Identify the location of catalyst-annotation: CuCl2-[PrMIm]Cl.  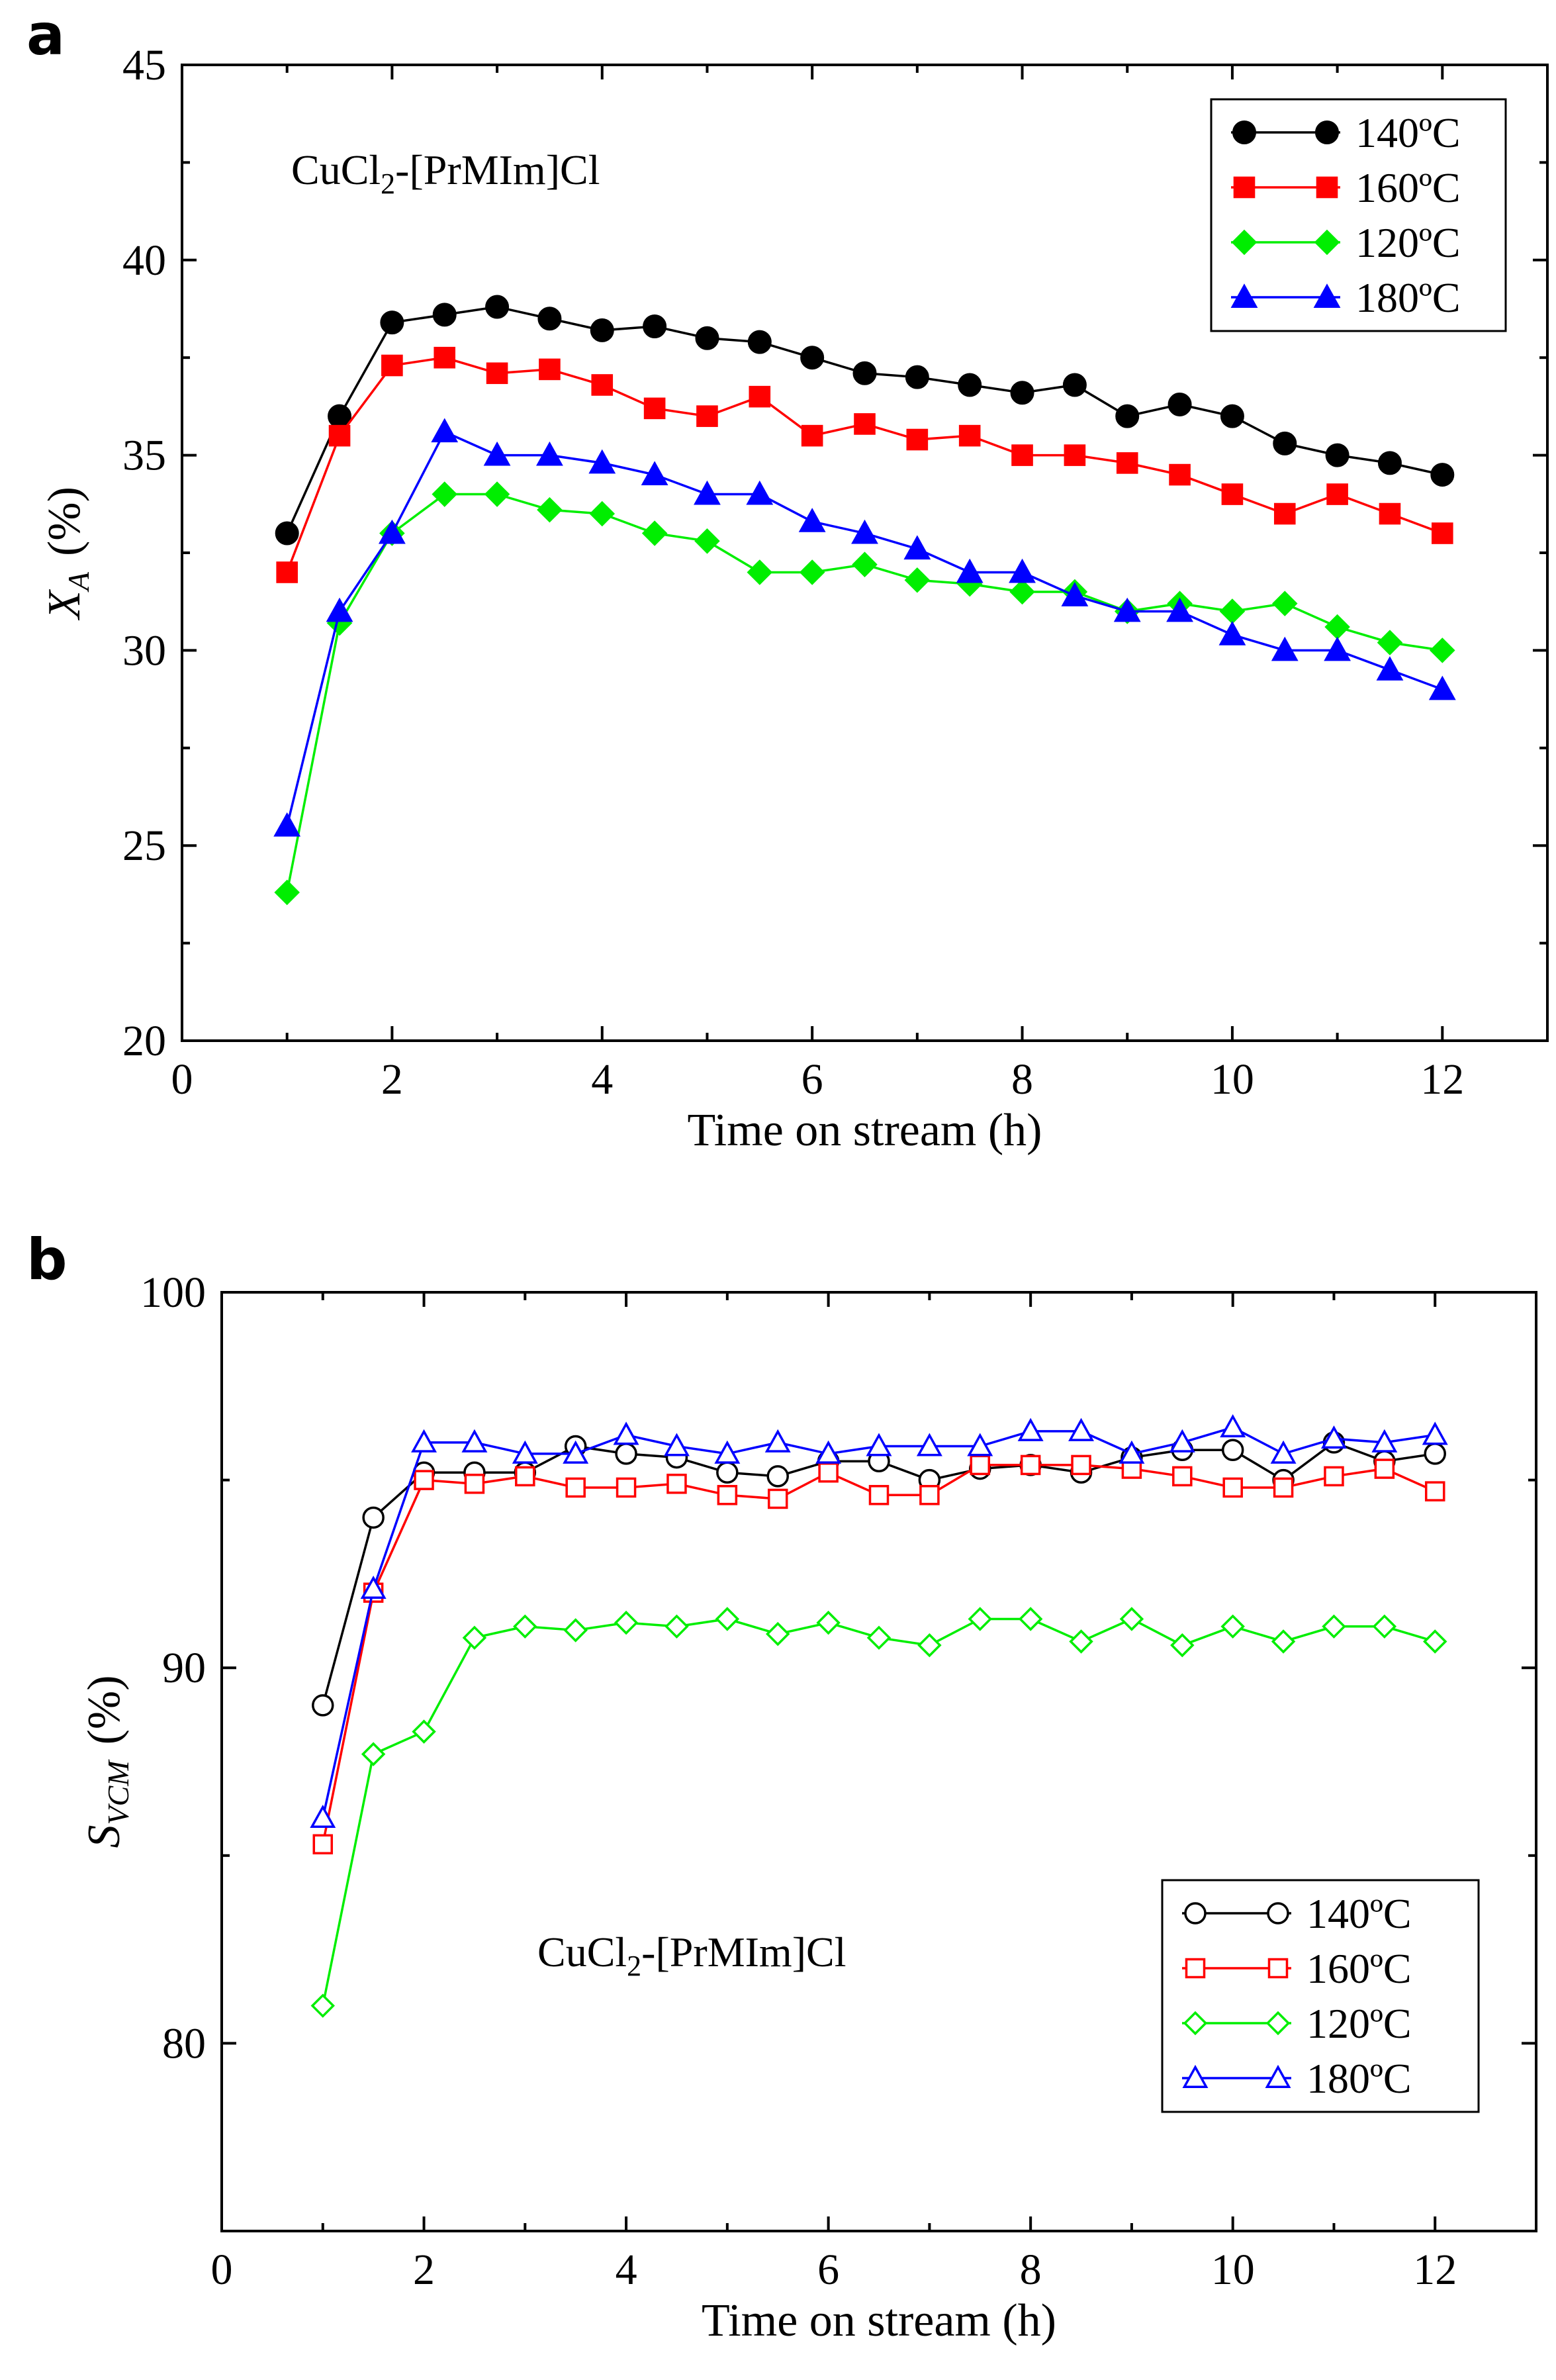
(445, 173).